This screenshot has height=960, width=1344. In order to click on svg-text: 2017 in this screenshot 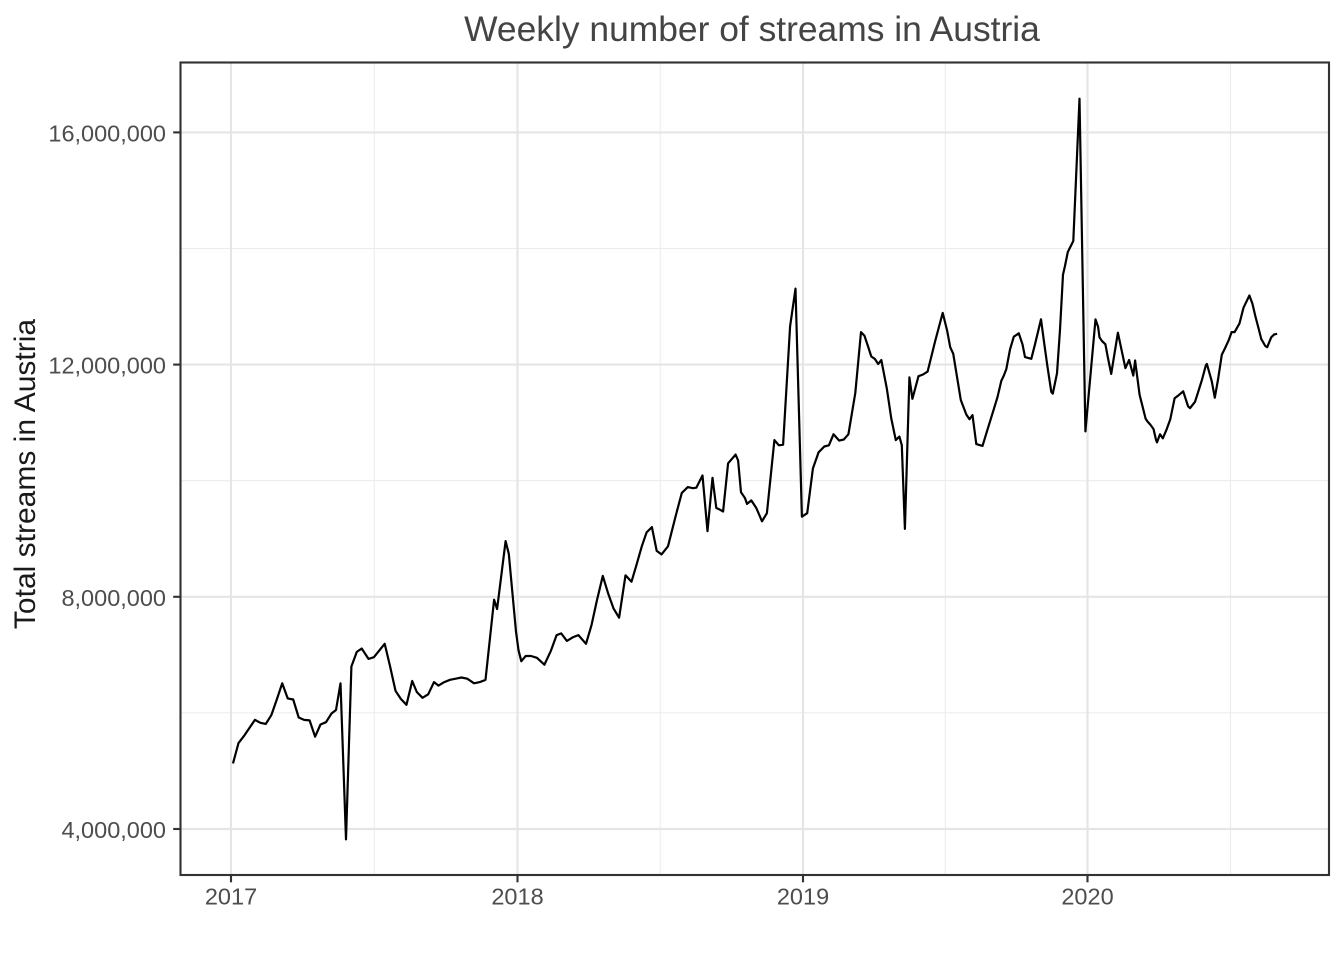, I will do `click(231, 897)`.